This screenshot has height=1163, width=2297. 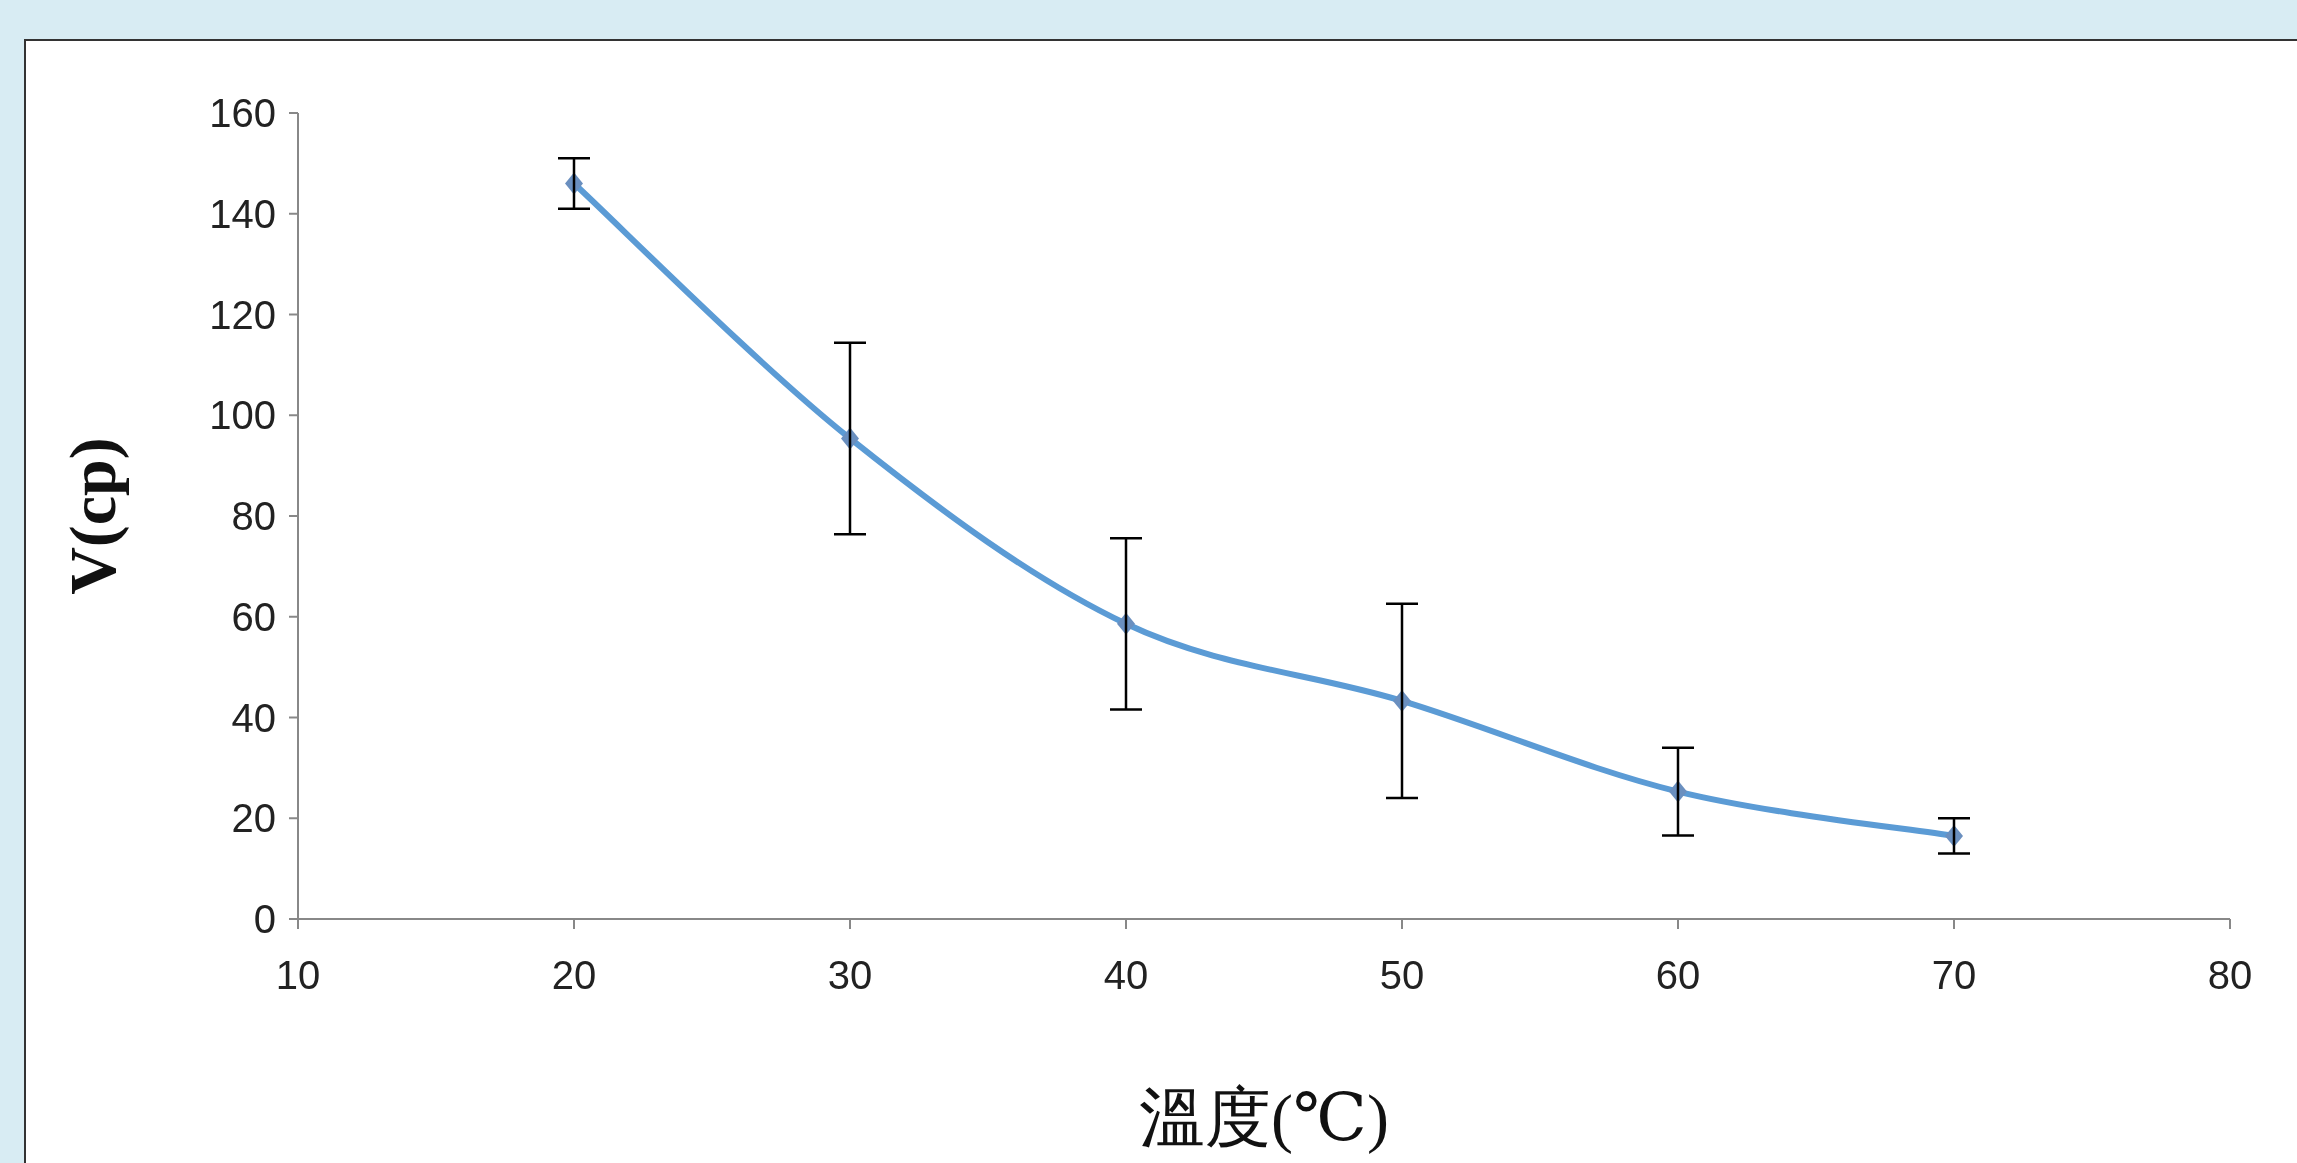 What do you see at coordinates (93, 516) in the screenshot?
I see `y-axis-title: V(cp)` at bounding box center [93, 516].